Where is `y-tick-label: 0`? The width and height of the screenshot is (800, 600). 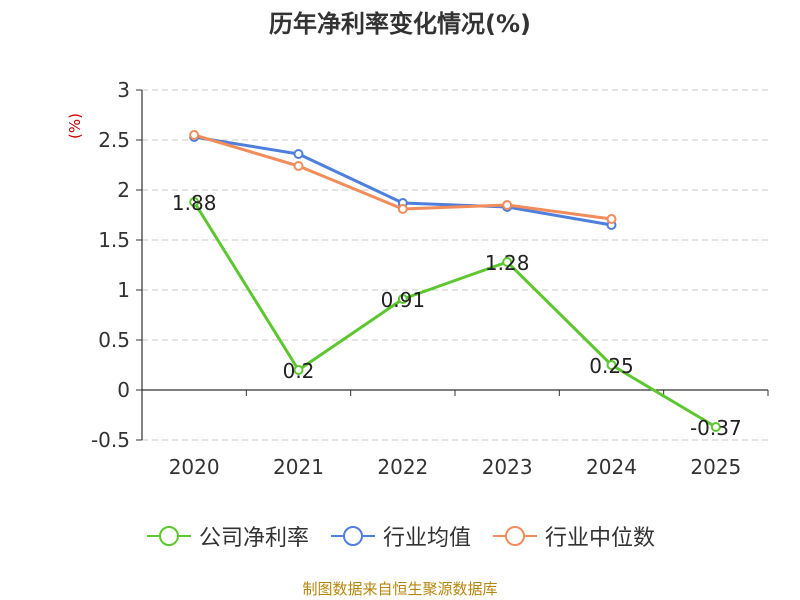
y-tick-label: 0 is located at coordinates (123, 390).